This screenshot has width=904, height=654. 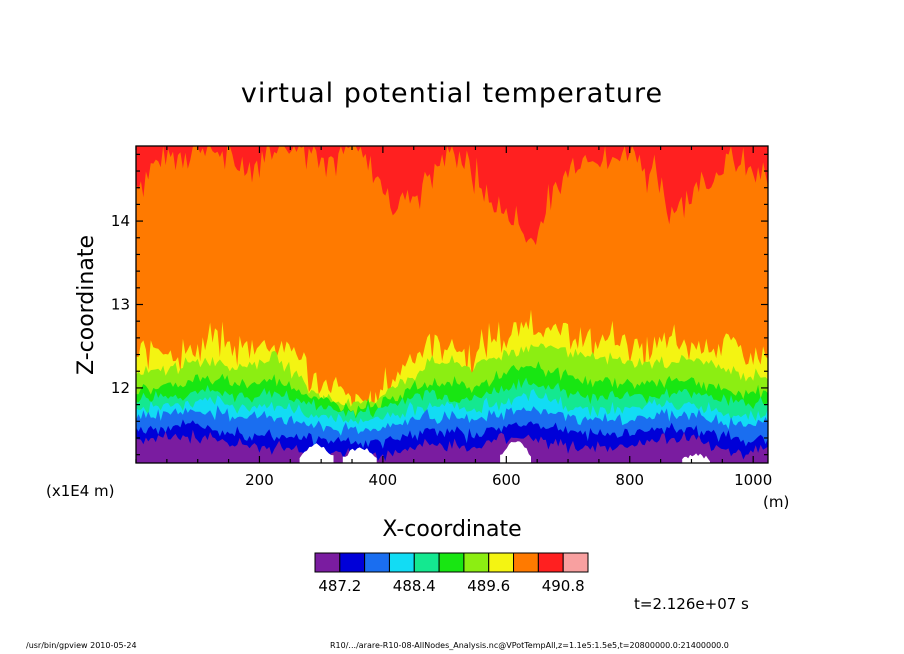 What do you see at coordinates (452, 93) in the screenshot?
I see `chart-title: virtual potential temperature` at bounding box center [452, 93].